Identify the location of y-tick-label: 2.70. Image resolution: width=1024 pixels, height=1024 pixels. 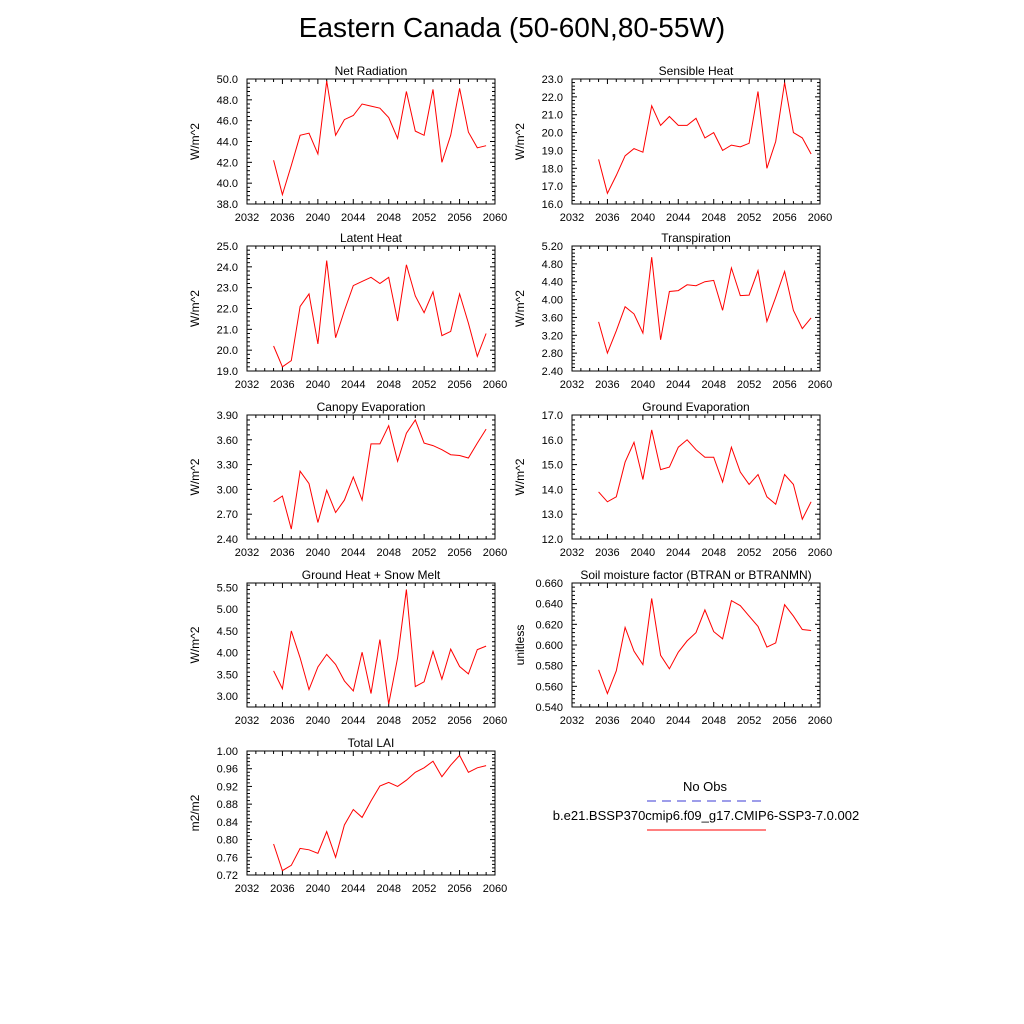
(227, 515).